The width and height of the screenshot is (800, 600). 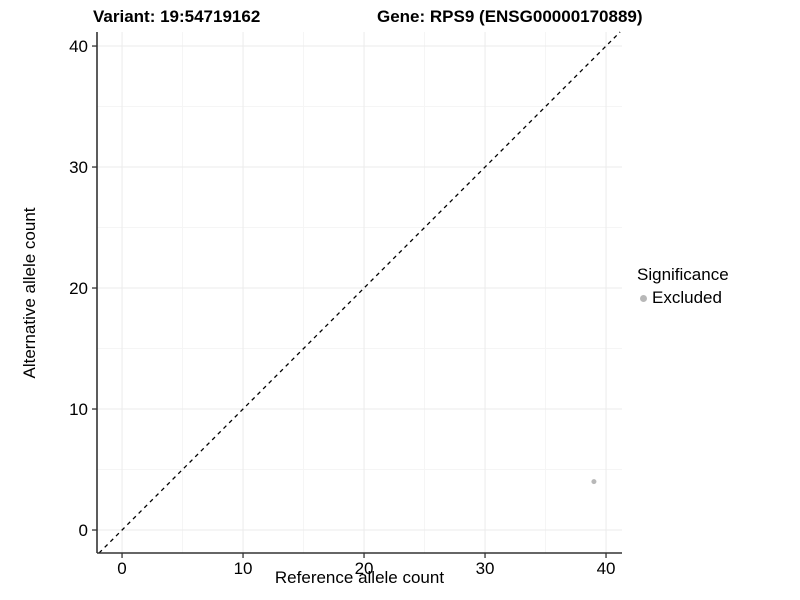 What do you see at coordinates (78, 288) in the screenshot?
I see `y-tick-label: 20` at bounding box center [78, 288].